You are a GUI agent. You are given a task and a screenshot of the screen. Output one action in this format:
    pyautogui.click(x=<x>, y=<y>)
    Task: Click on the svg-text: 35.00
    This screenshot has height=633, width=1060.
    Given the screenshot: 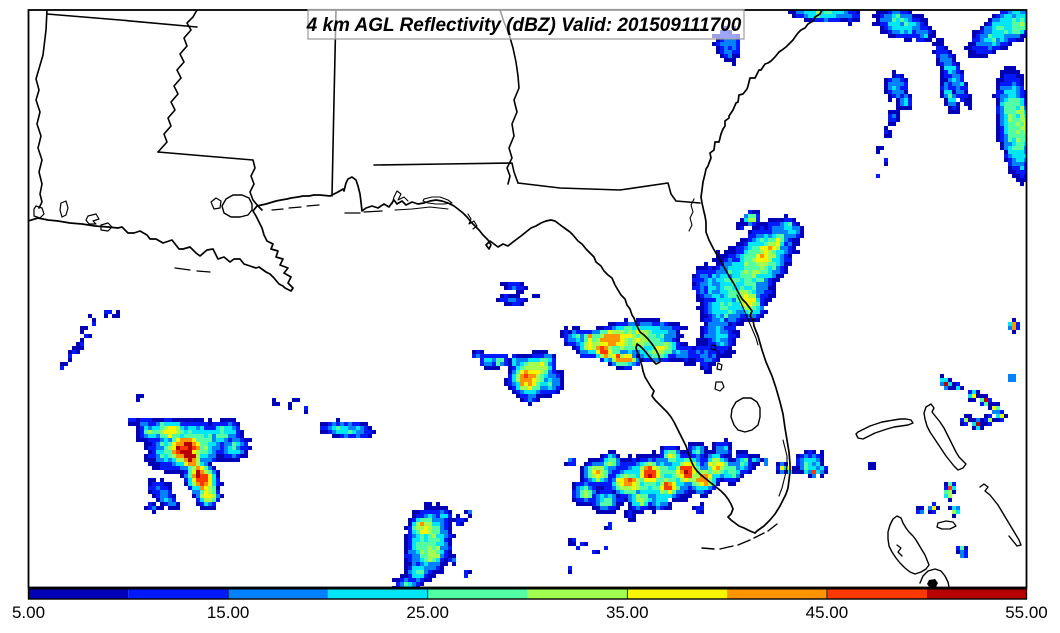 What is the action you would take?
    pyautogui.click(x=627, y=612)
    